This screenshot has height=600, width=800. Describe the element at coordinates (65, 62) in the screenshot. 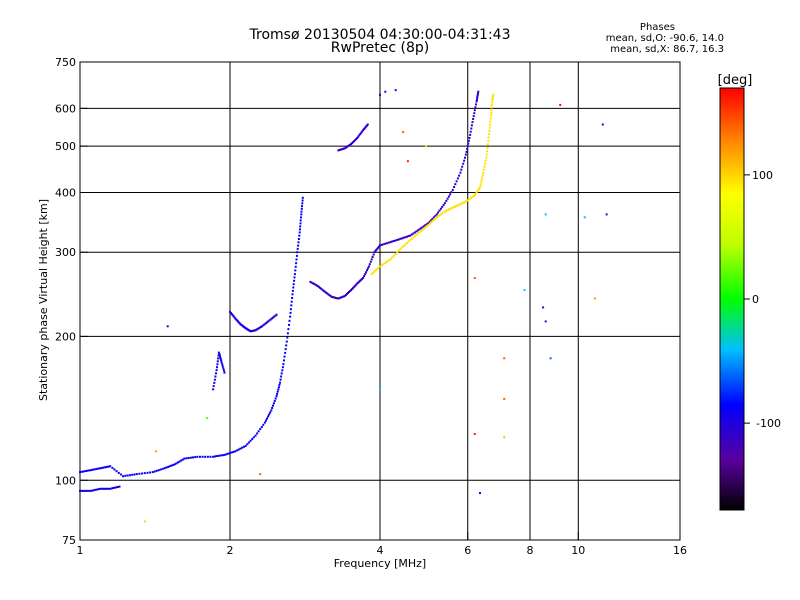

I see `y-tick-label: 750` at that location.